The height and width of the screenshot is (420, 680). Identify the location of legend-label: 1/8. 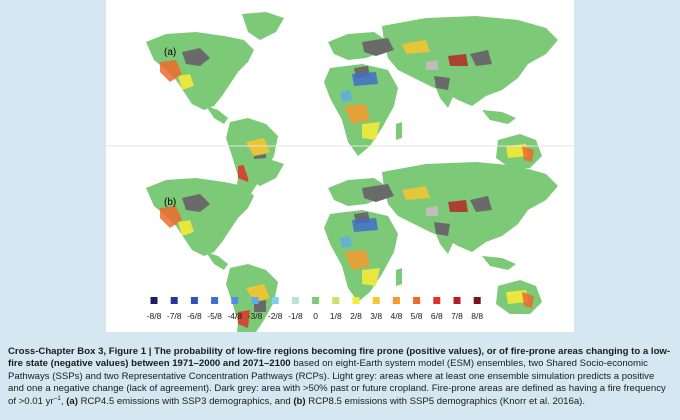
(336, 316).